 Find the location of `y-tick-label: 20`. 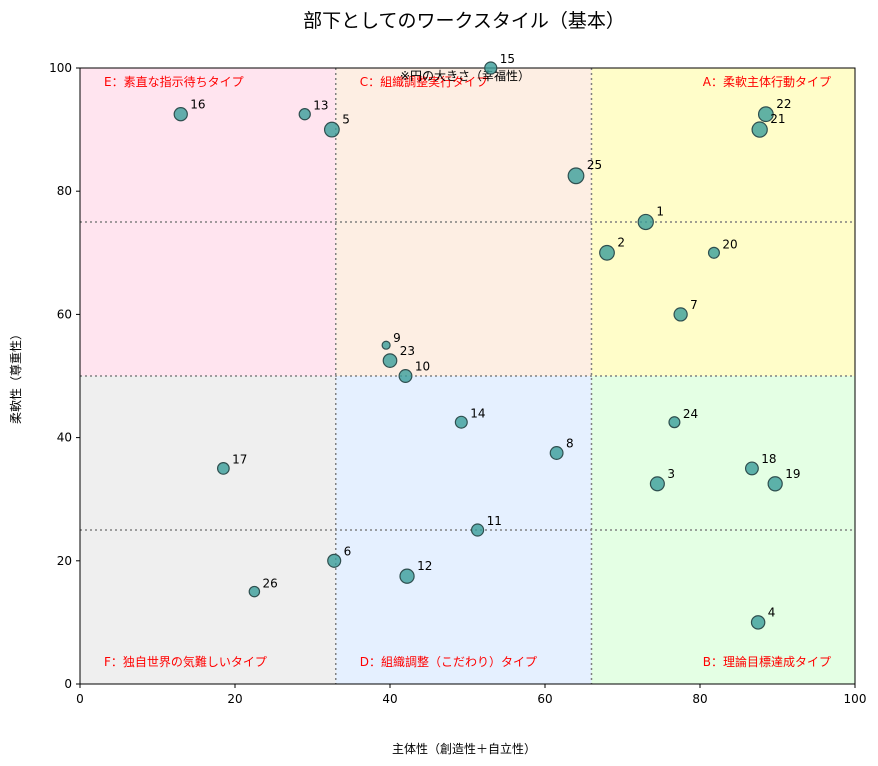

y-tick-label: 20 is located at coordinates (64, 561).